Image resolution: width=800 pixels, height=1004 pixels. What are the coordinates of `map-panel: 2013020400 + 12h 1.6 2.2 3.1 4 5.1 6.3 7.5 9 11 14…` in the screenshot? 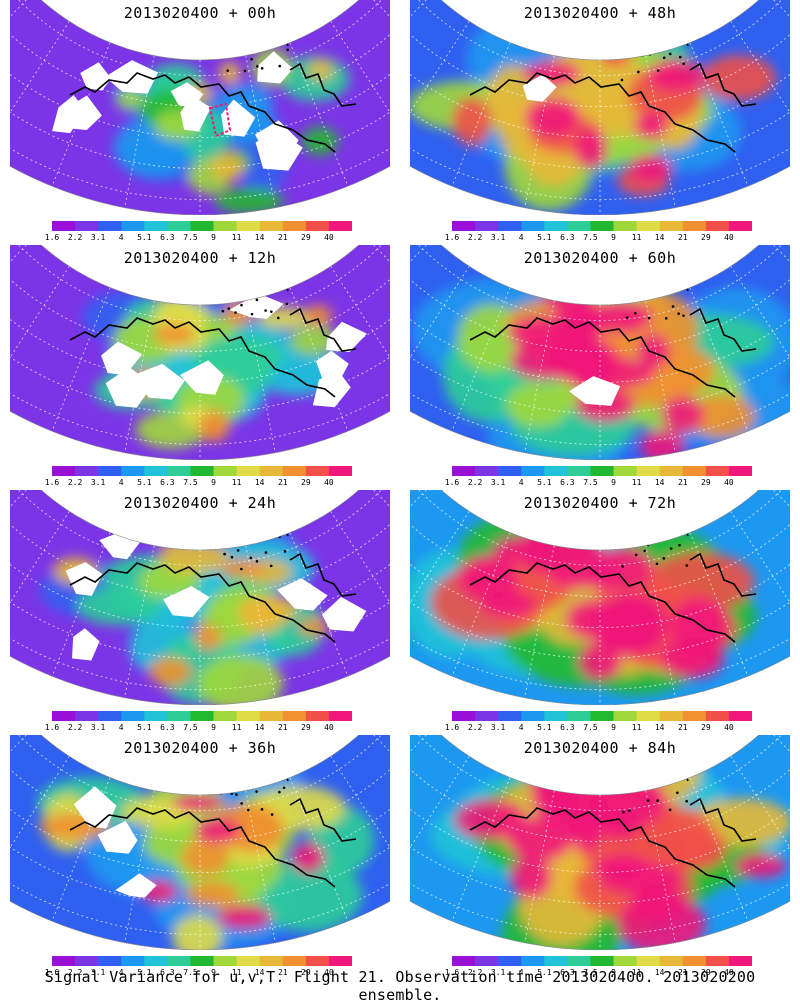 It's located at (200, 366).